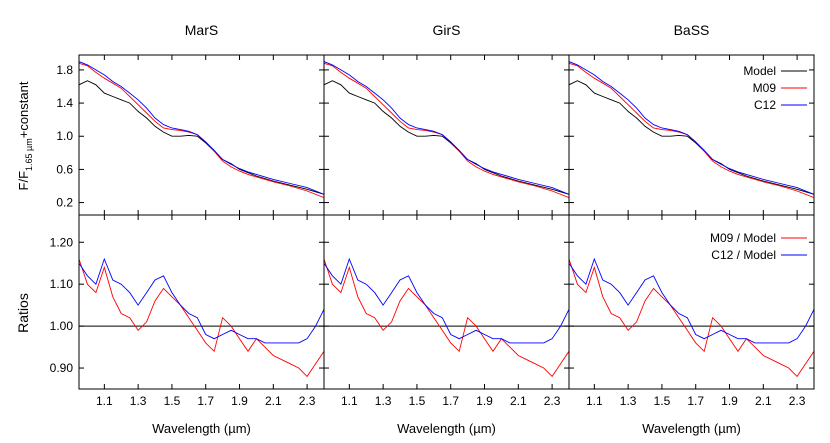 This screenshot has height=443, width=830. I want to click on ratios-plot: 0.90 1.00 1.10 1.20 1.1 1.3 1.5 1.7 1.9 2.1 2.3, so click(187, 311).